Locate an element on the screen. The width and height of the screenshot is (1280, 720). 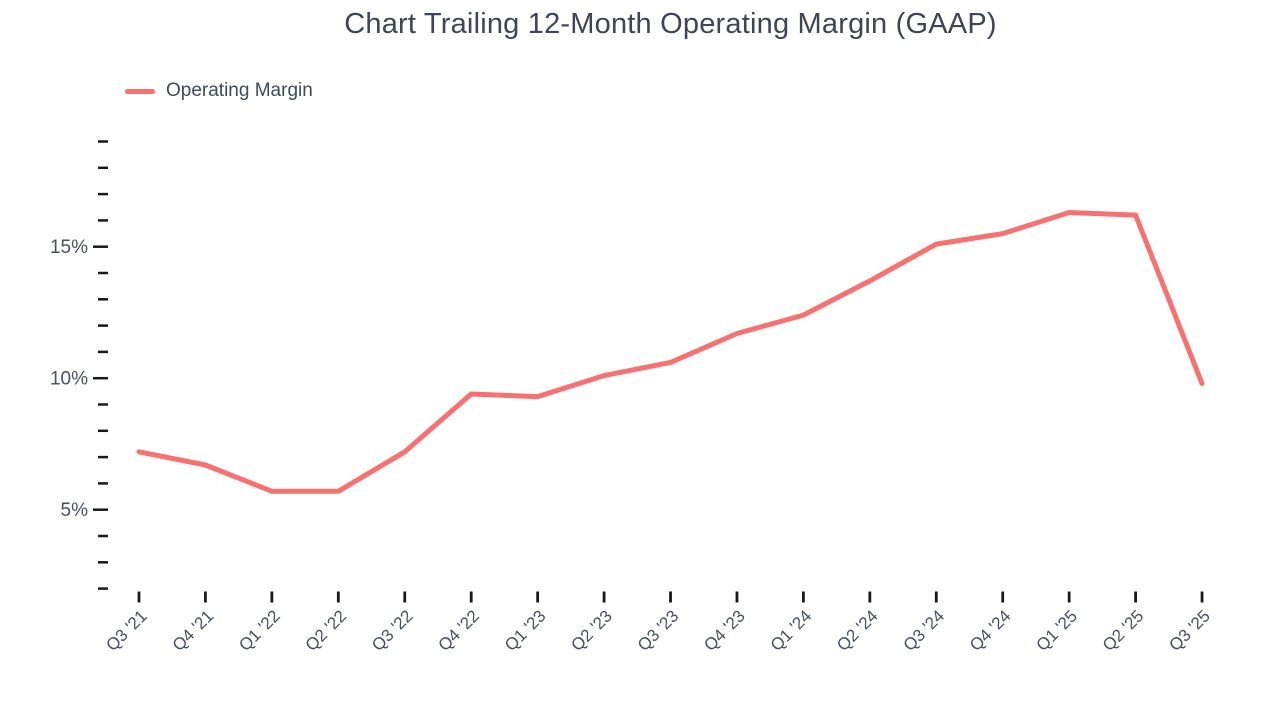
x-tick-label: Q2 '24 is located at coordinates (857, 630).